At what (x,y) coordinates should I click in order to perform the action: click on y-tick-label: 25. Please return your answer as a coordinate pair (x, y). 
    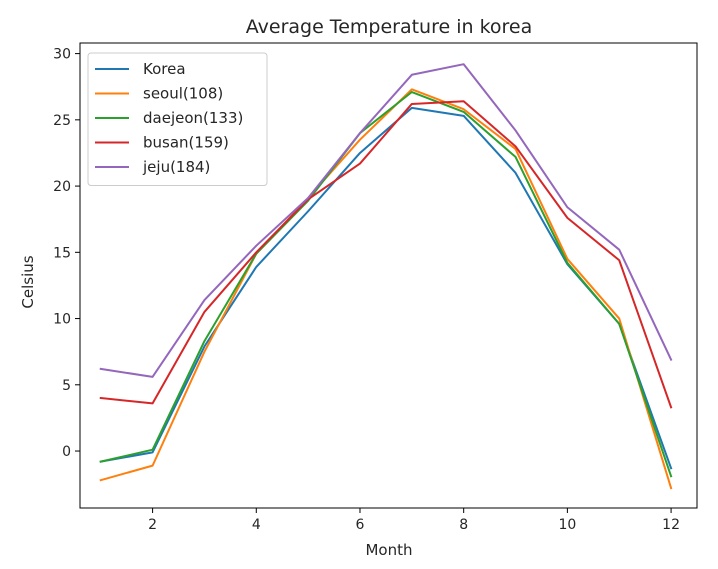
    Looking at the image, I should click on (62, 121).